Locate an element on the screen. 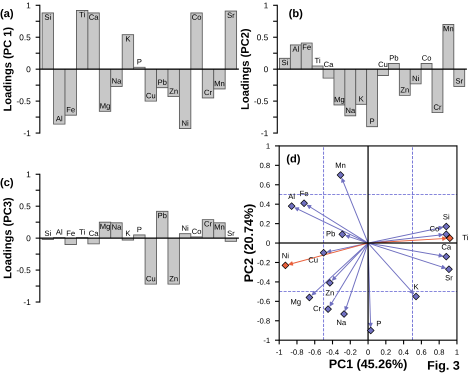 The width and height of the screenshot is (474, 378). caption: Fig. 3 is located at coordinates (444, 366).